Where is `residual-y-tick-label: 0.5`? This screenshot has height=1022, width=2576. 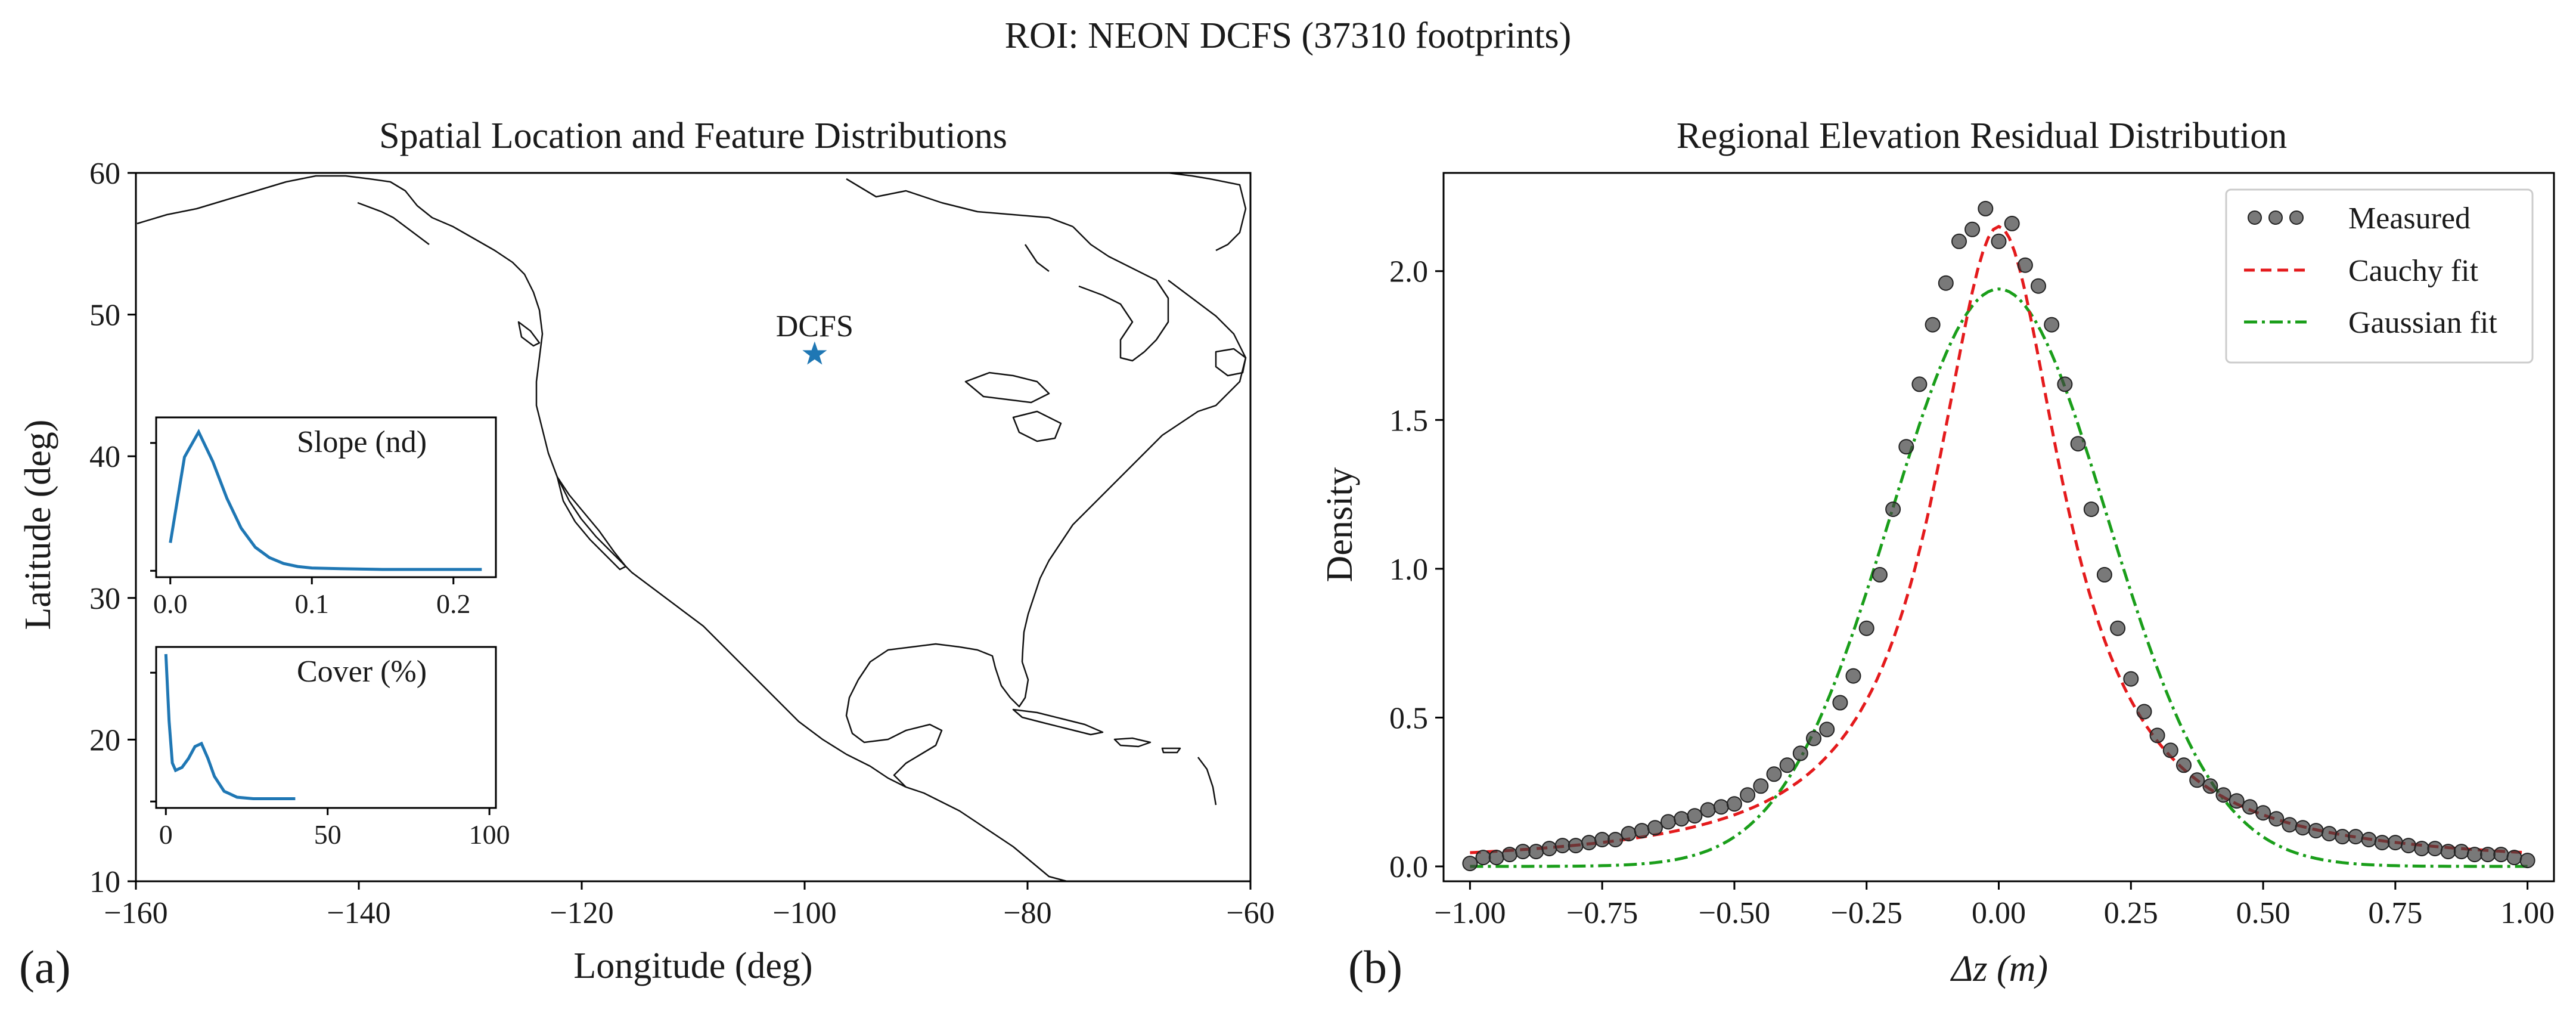 residual-y-tick-label: 0.5 is located at coordinates (1409, 718).